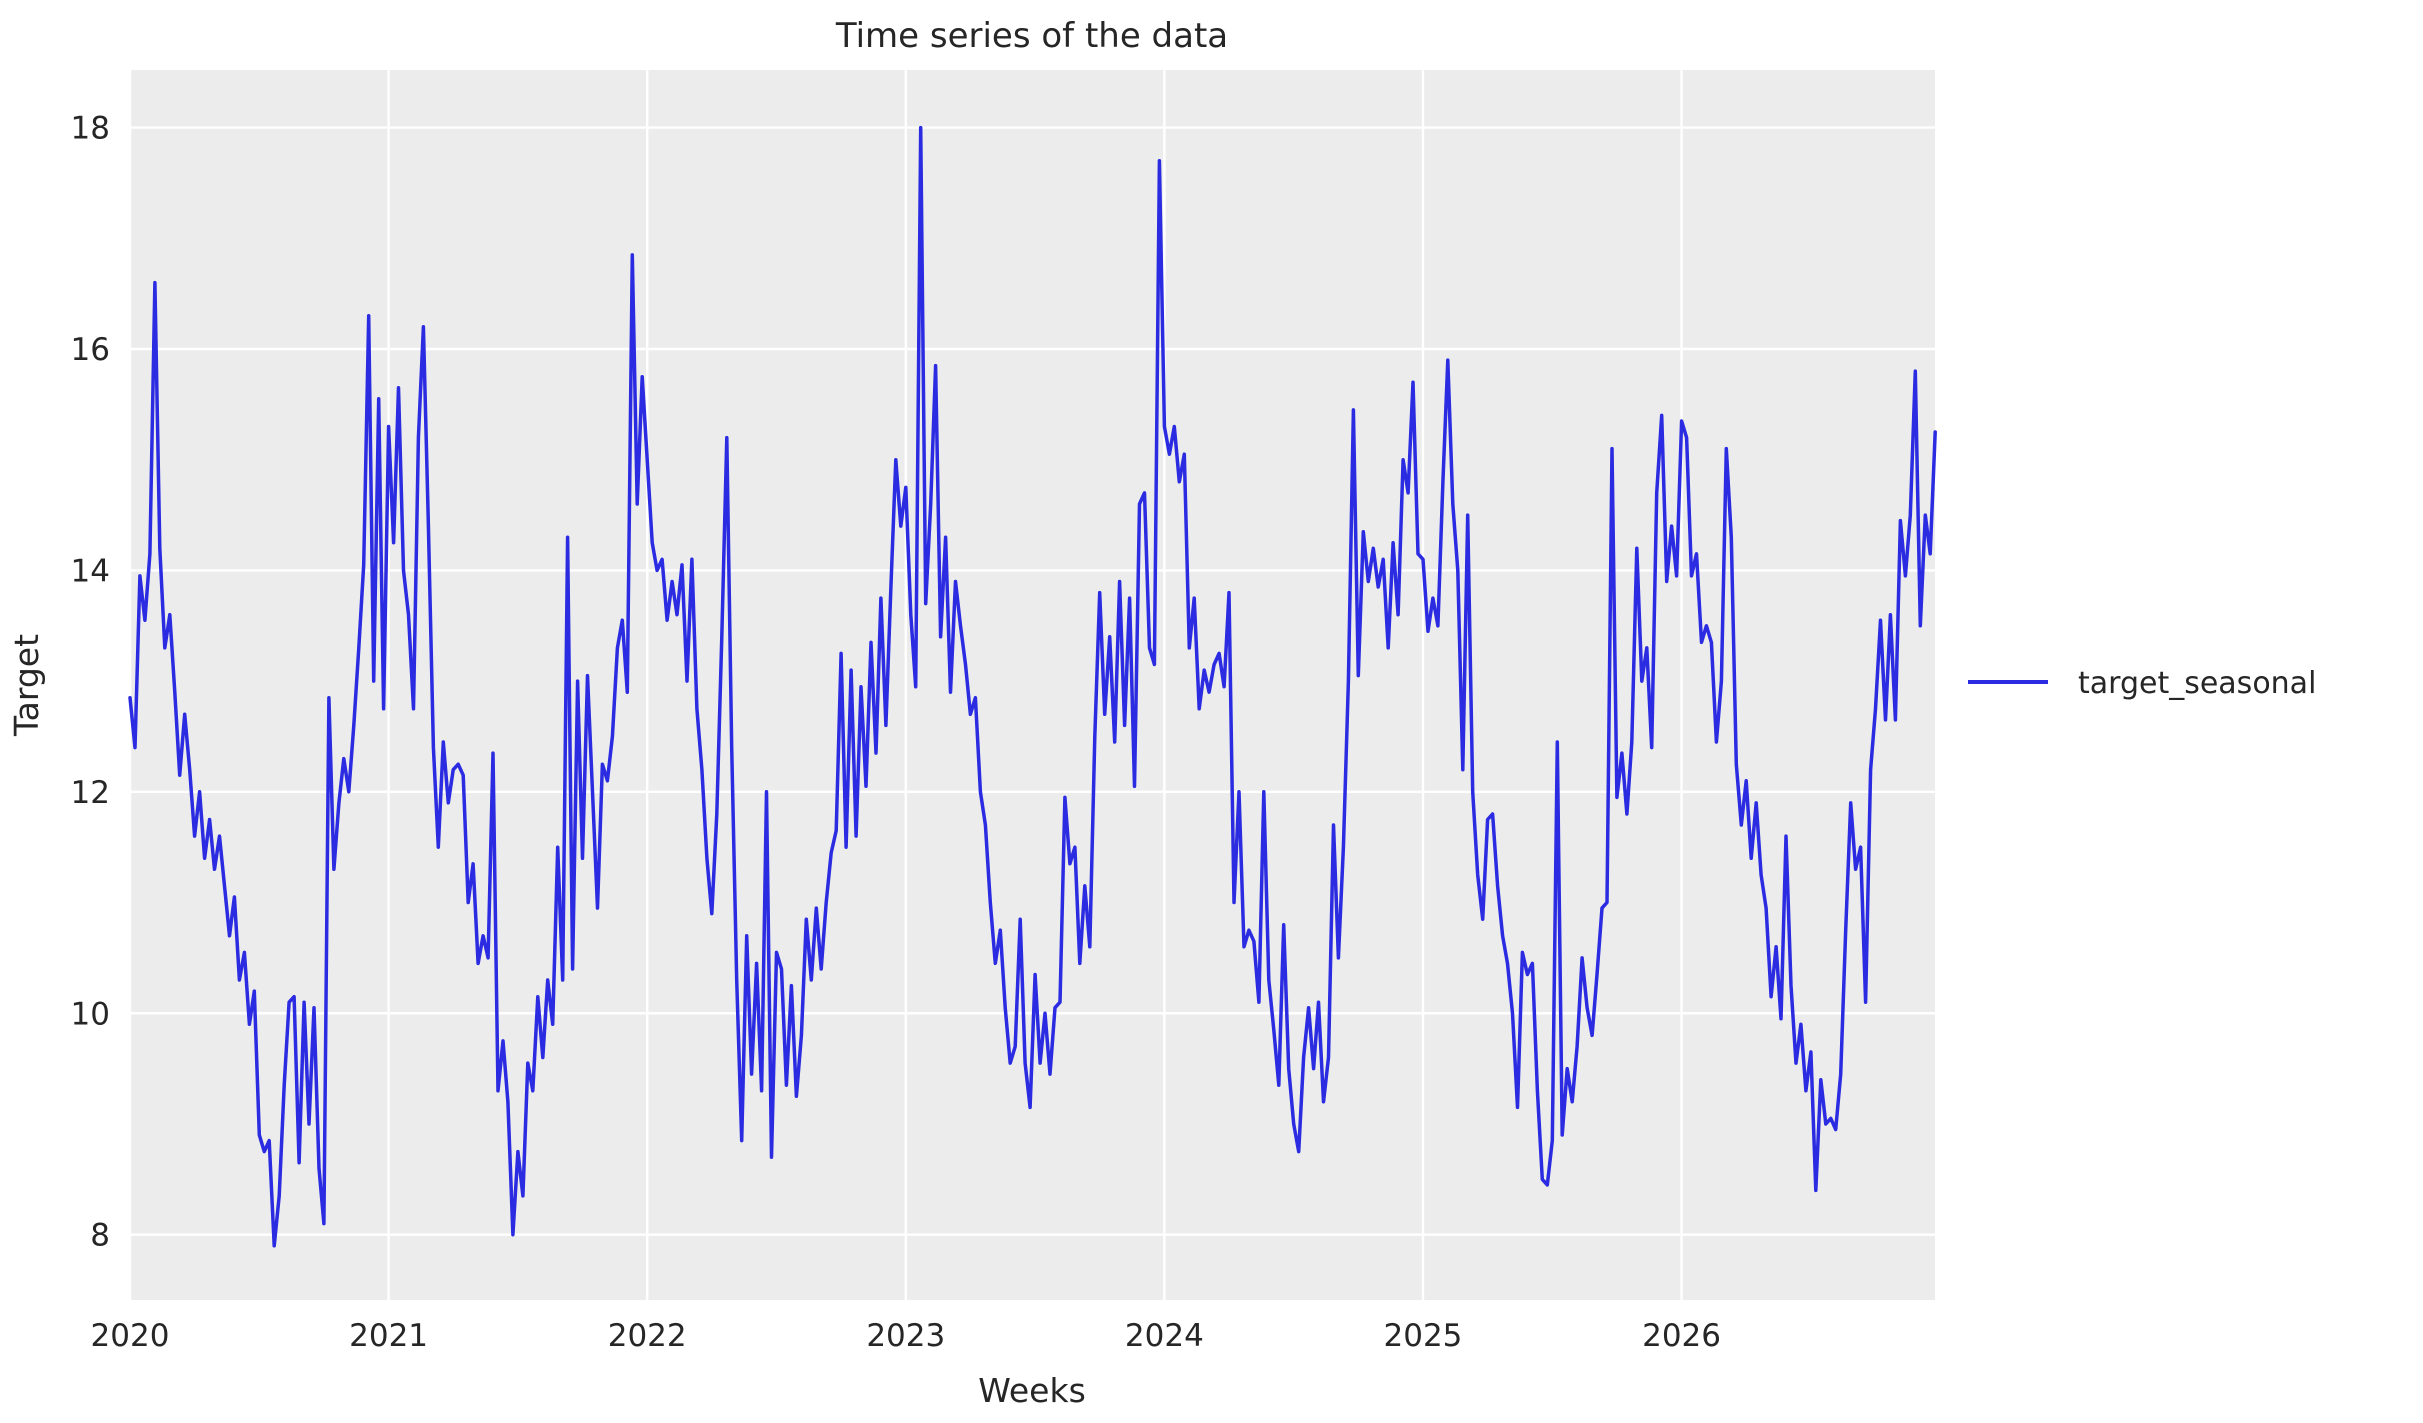  I want to click on x-tick-labels: 2020 2021 2022 2023 2024 2025 2026, so click(906, 1336).